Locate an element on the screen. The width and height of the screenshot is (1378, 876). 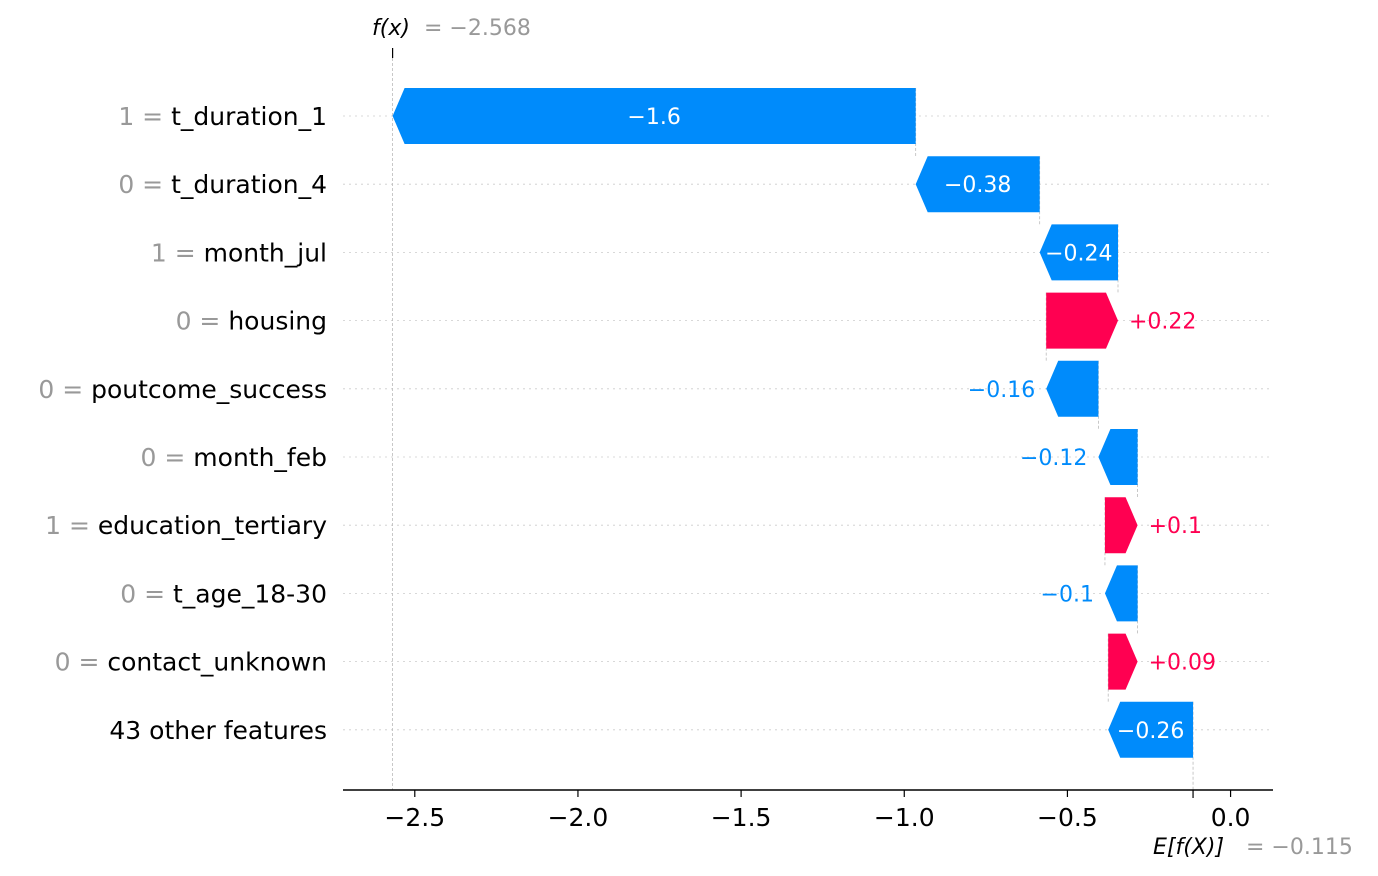
feature-name: 43 other features is located at coordinates (218, 730).